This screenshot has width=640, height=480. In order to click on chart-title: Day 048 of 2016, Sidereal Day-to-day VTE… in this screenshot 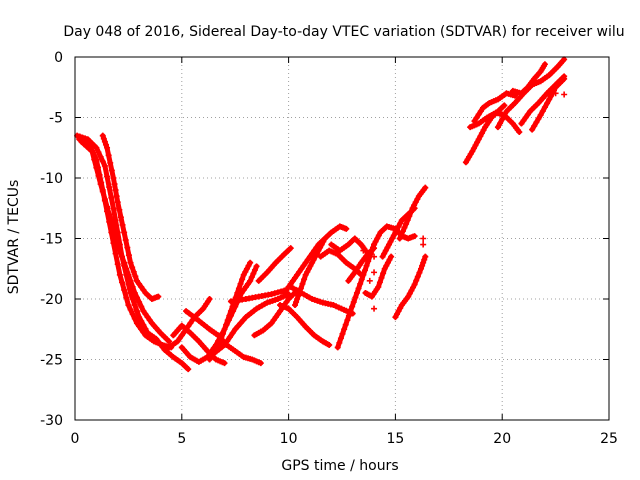, I will do `click(343, 32)`.